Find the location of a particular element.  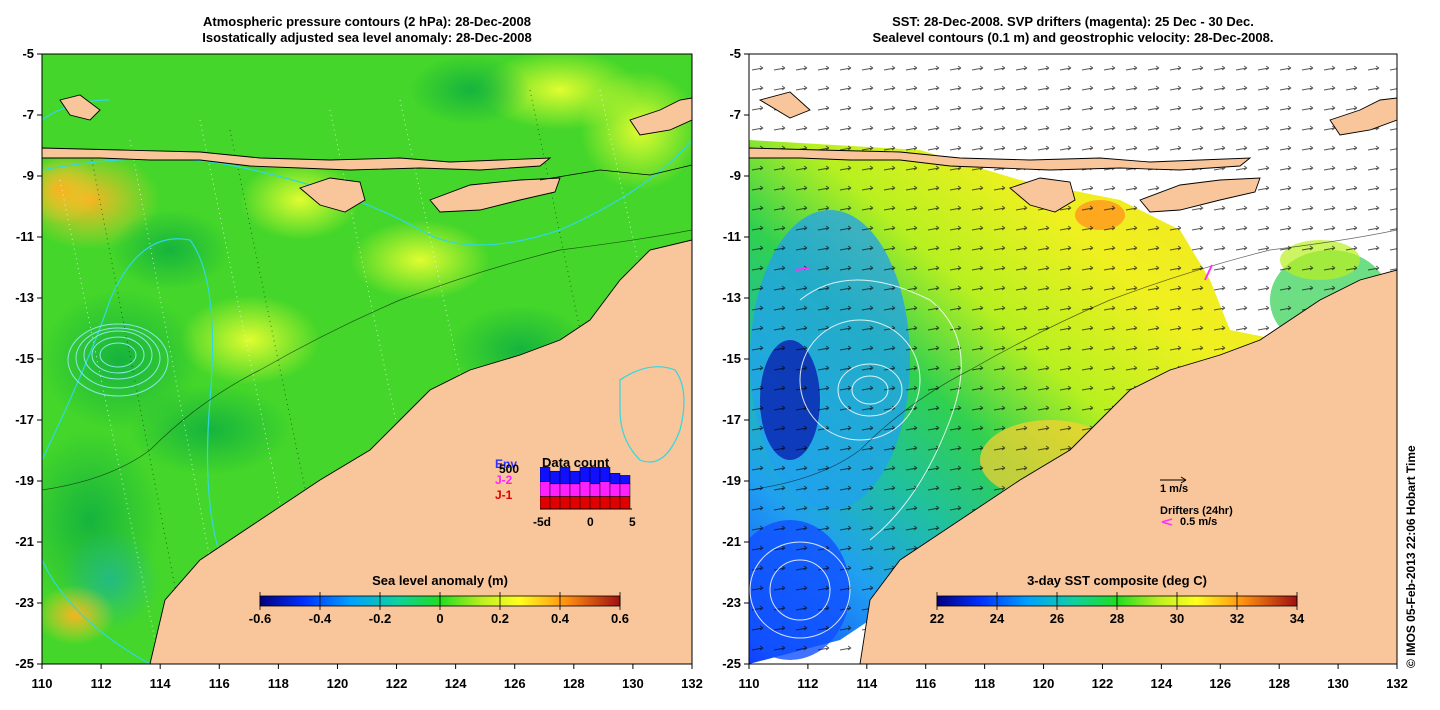

drifters-scale-label: 0.5 m/s is located at coordinates (1199, 522).